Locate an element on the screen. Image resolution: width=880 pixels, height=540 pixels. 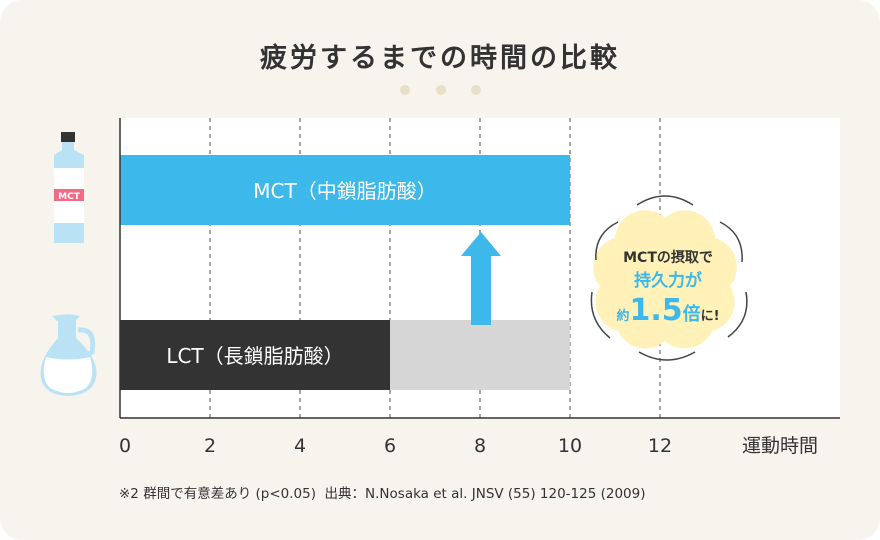
bar-label-mct: MCT（中鎖脂肪酸） is located at coordinates (344, 191).